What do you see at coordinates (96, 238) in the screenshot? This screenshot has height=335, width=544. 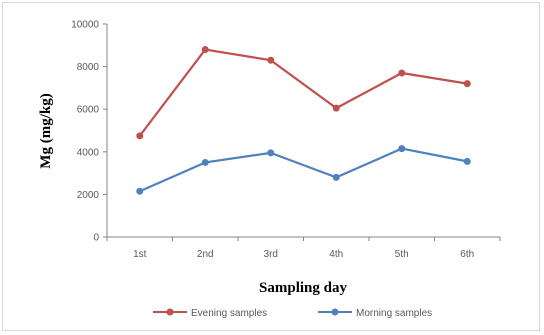 I see `y-tick-label: 0` at bounding box center [96, 238].